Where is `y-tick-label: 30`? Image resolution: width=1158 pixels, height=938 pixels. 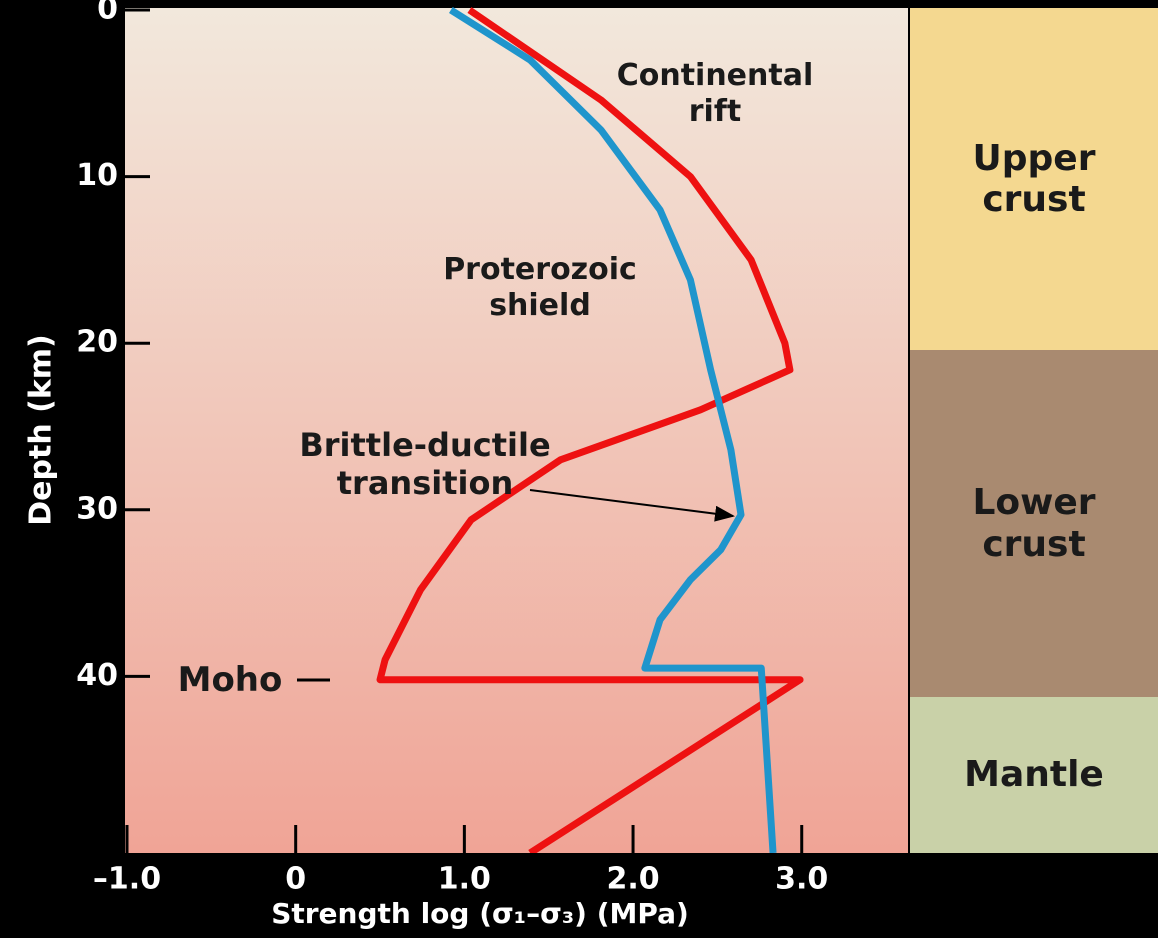 y-tick-label: 30 is located at coordinates (97, 508).